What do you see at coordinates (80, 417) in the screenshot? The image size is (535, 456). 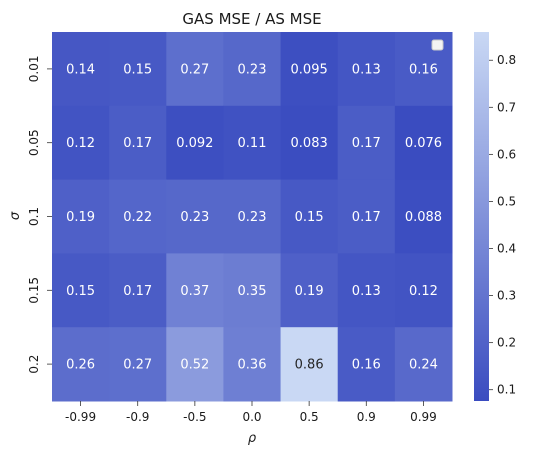 I see `x-tick-label: -0.99` at bounding box center [80, 417].